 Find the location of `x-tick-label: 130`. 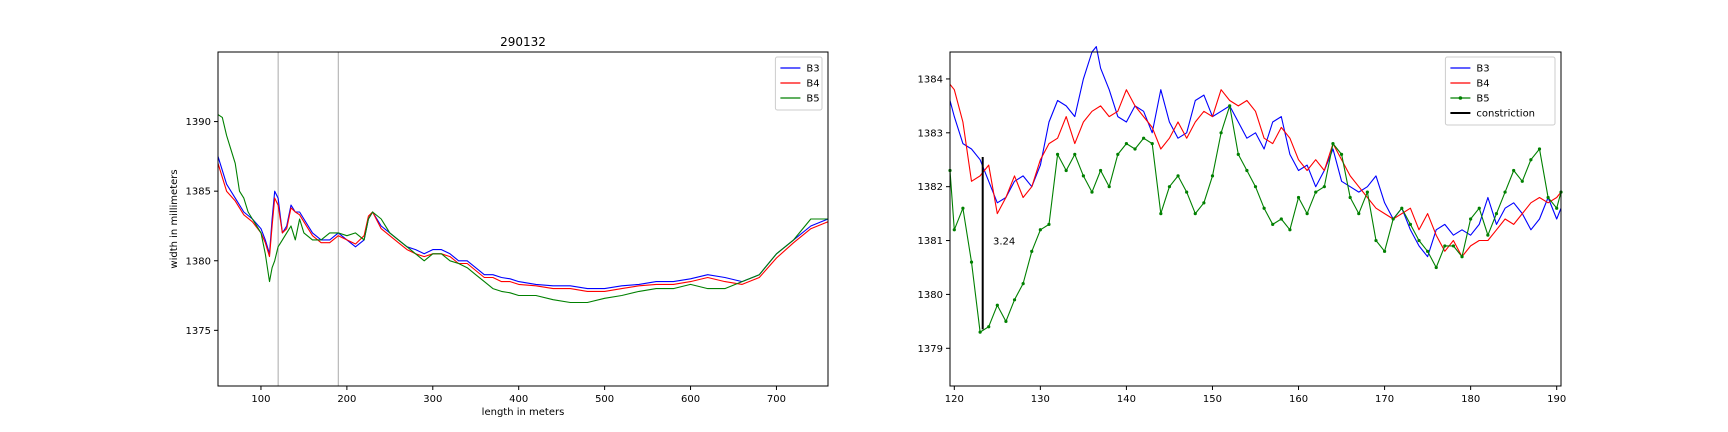

x-tick-label: 130 is located at coordinates (1040, 399).